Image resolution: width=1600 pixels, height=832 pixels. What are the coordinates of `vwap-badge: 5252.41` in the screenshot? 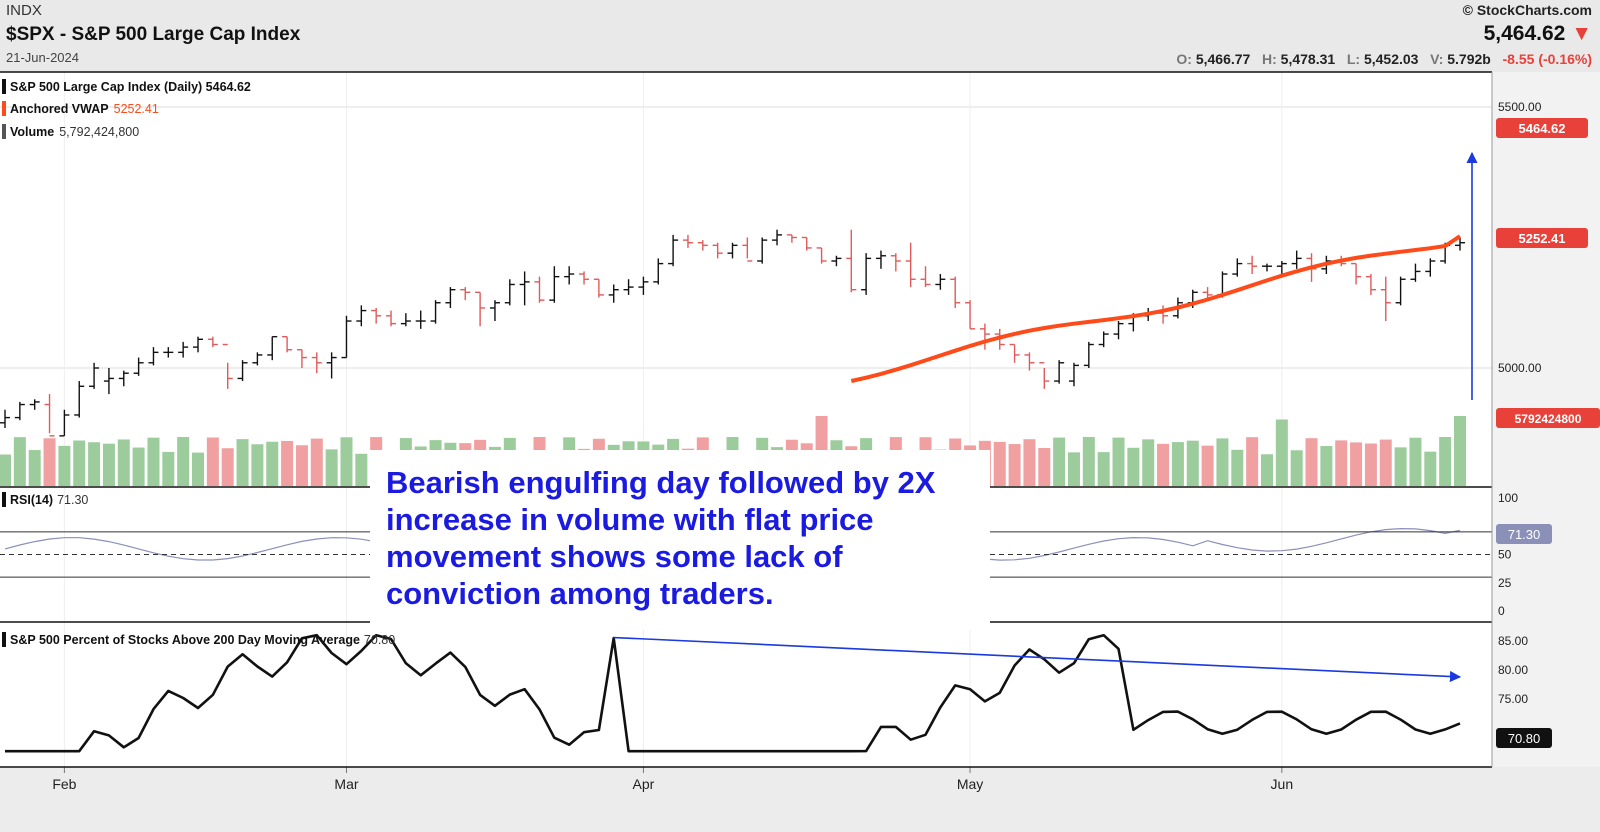 It's located at (1542, 238).